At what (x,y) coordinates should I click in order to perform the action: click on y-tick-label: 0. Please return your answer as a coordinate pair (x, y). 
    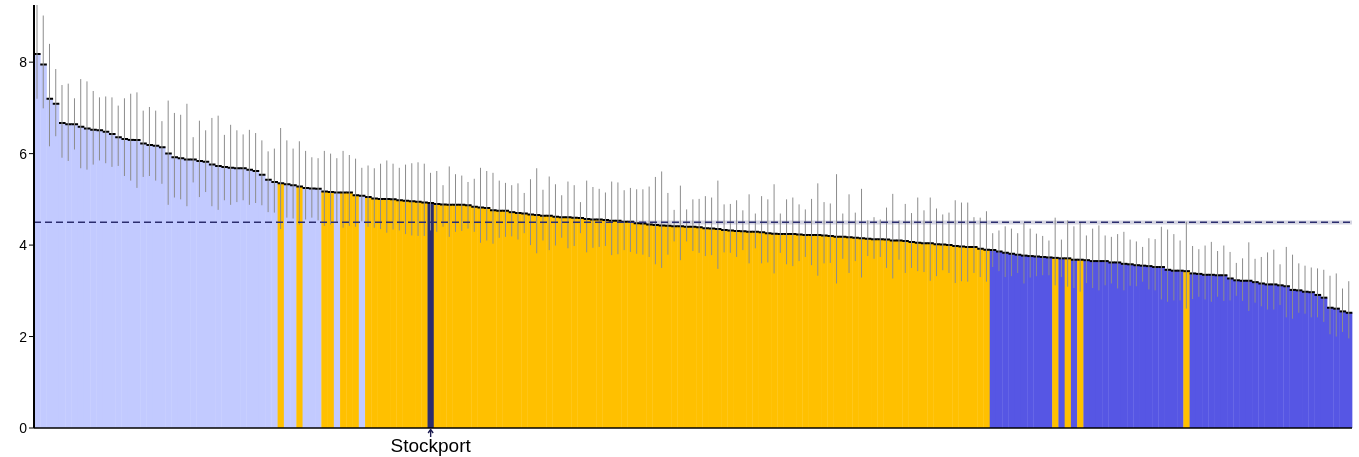
    Looking at the image, I should click on (23, 427).